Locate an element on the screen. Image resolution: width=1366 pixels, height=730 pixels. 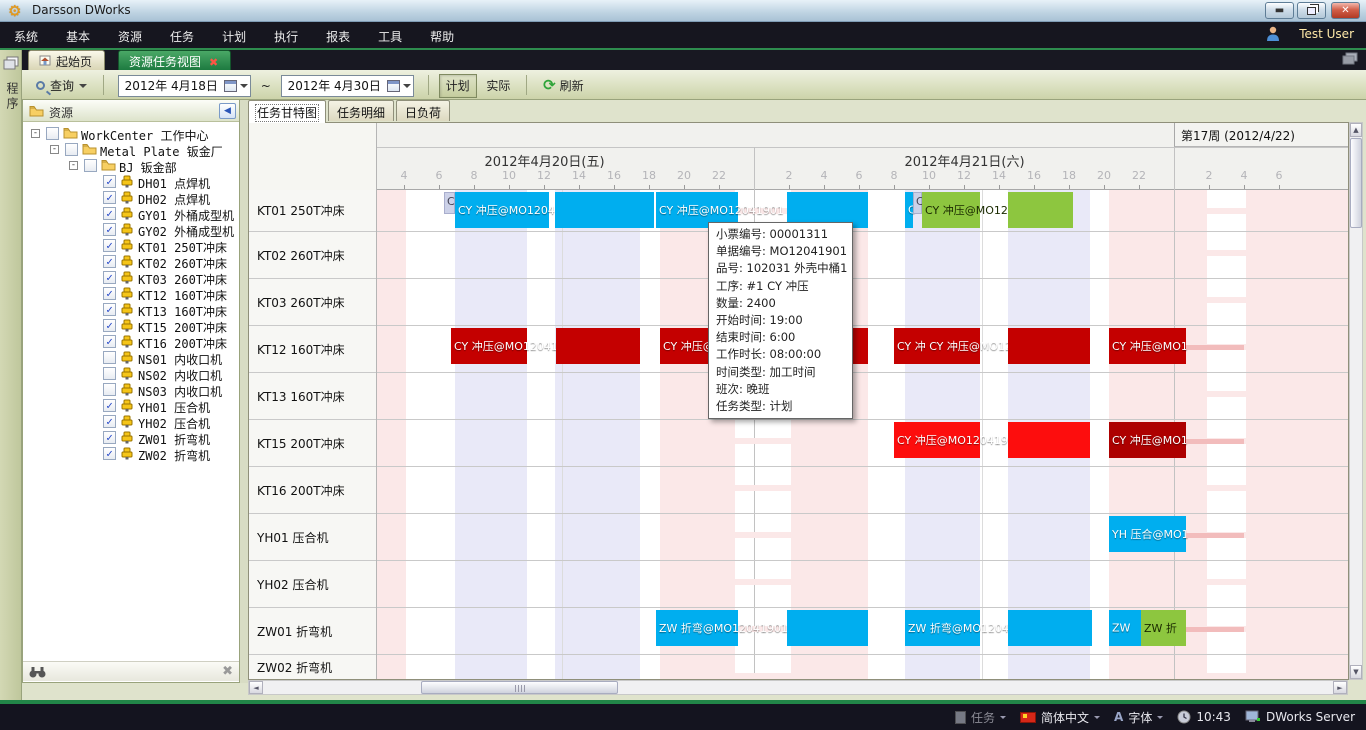
tree-item: ✓ KT16 200T冲床 is located at coordinates (131, 342).